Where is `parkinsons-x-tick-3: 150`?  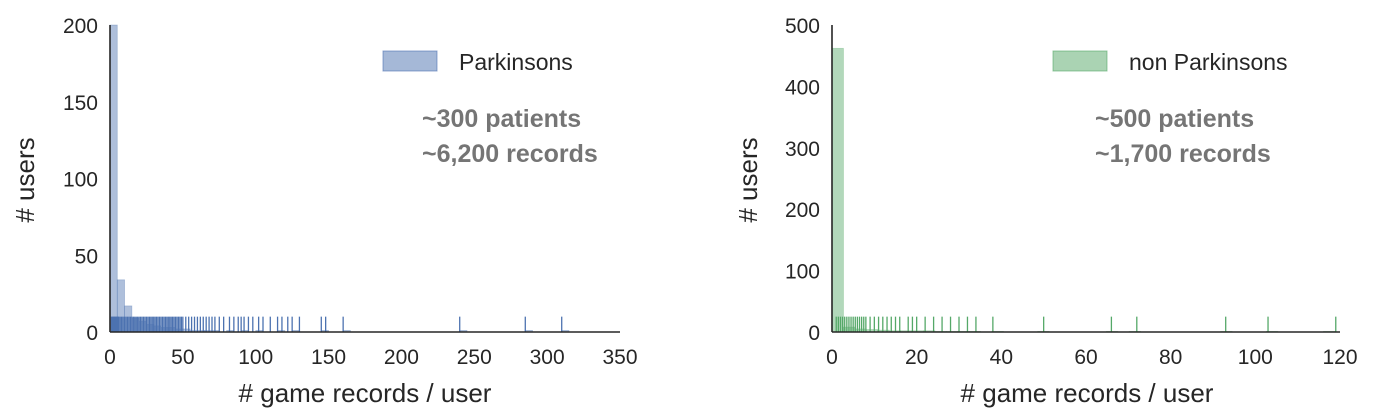
parkinsons-x-tick-3: 150 is located at coordinates (328, 357).